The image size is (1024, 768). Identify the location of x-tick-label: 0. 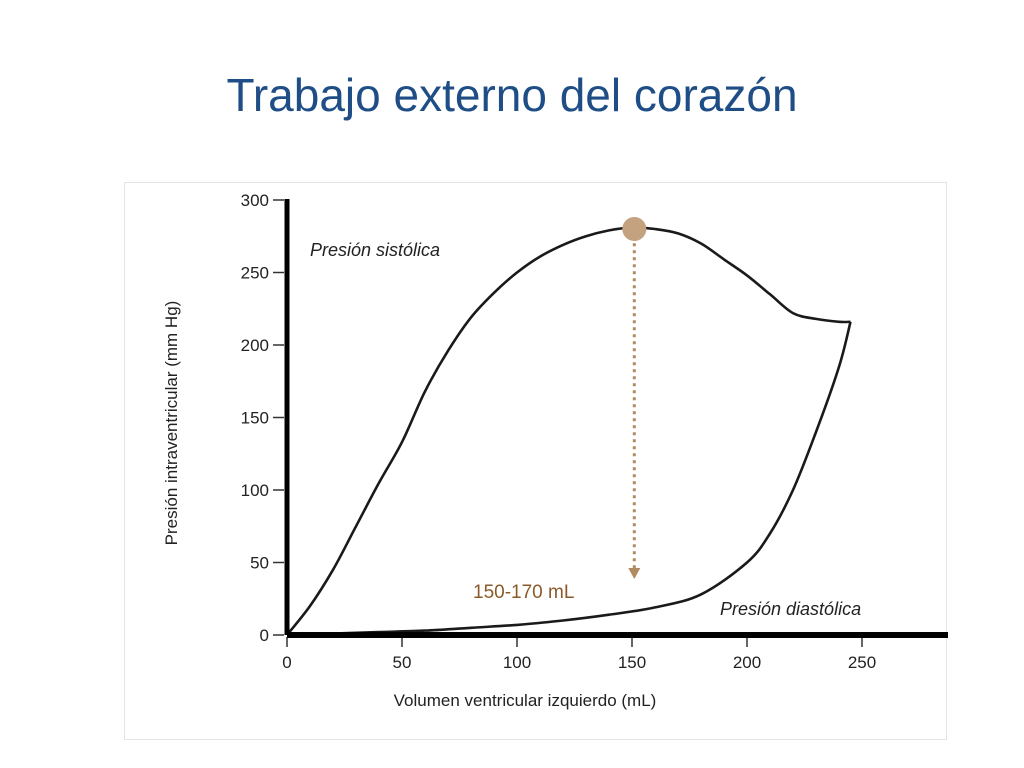
(286, 662).